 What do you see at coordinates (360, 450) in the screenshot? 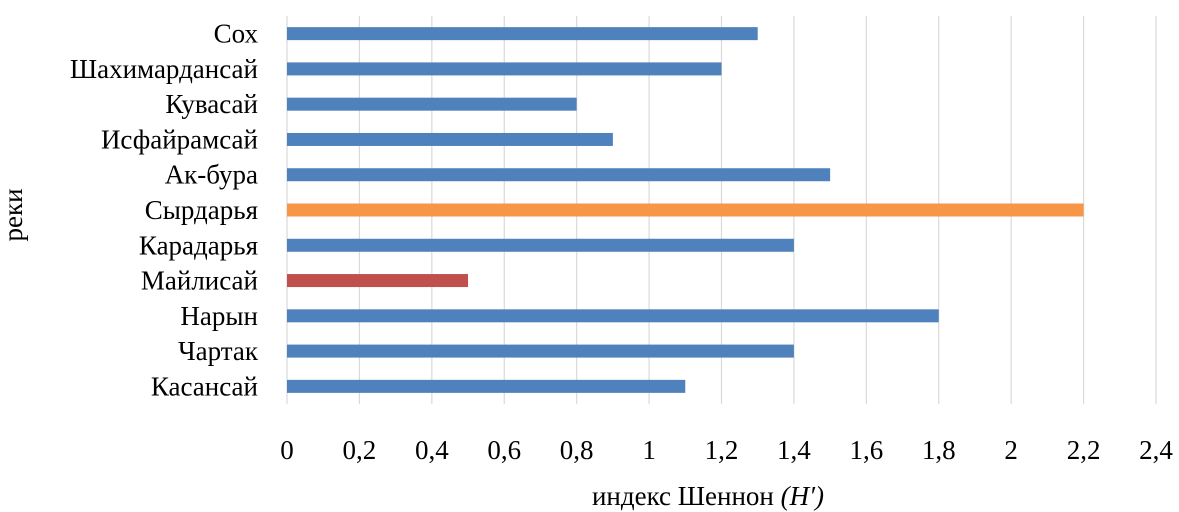
I see `x-tick-label: 0,2` at bounding box center [360, 450].